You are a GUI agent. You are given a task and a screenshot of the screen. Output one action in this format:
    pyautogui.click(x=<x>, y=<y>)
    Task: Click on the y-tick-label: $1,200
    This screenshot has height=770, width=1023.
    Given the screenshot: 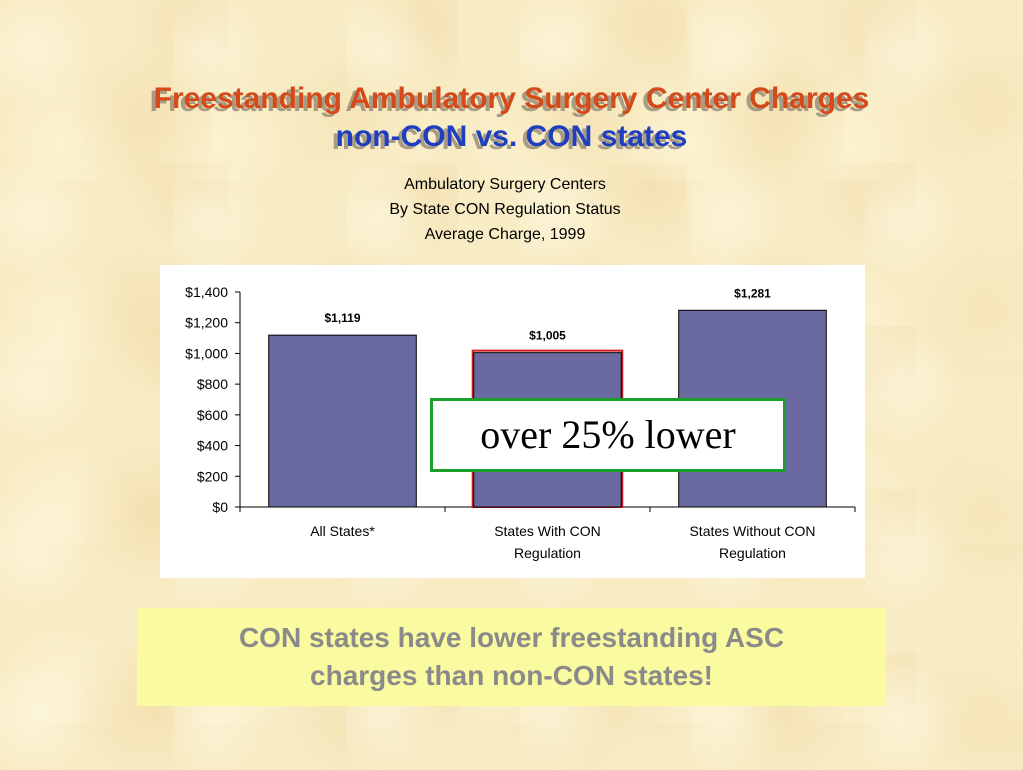 What is the action you would take?
    pyautogui.click(x=206, y=323)
    